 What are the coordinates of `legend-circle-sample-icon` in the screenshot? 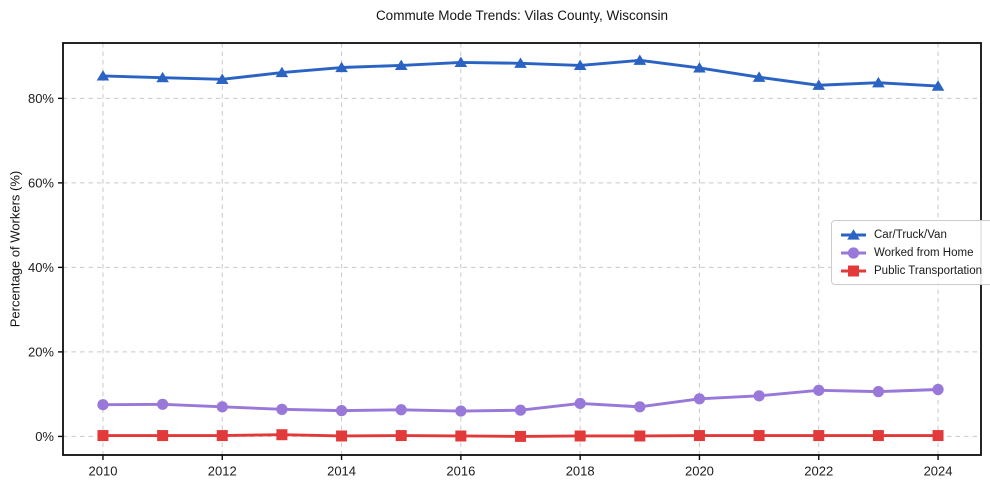 It's located at (853, 252).